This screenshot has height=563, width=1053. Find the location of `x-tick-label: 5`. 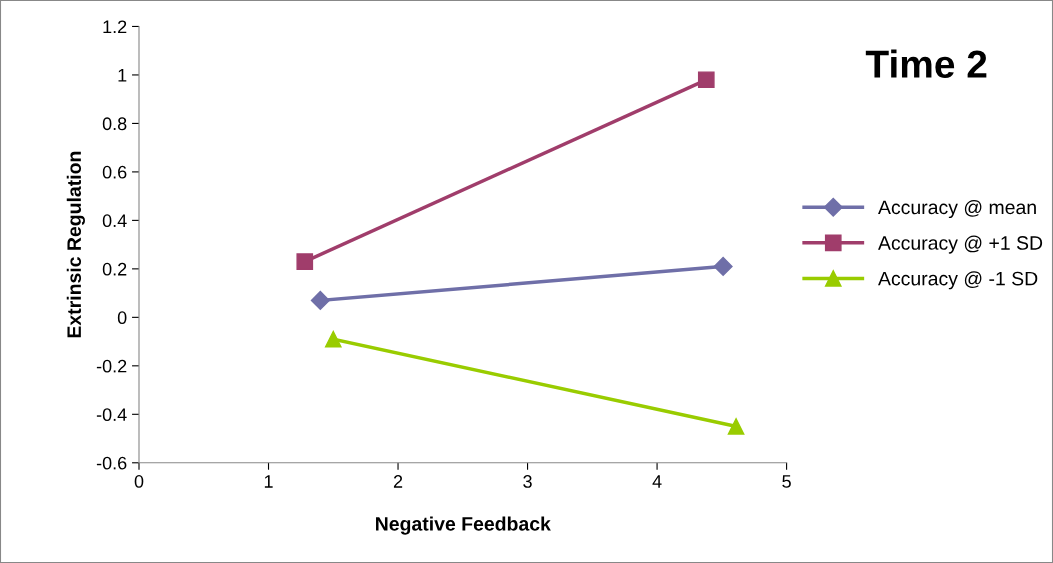

x-tick-label: 5 is located at coordinates (786, 481).